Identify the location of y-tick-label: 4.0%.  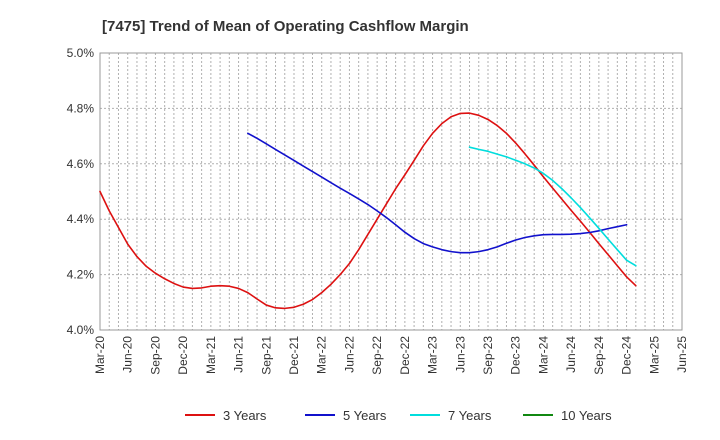
(81, 330).